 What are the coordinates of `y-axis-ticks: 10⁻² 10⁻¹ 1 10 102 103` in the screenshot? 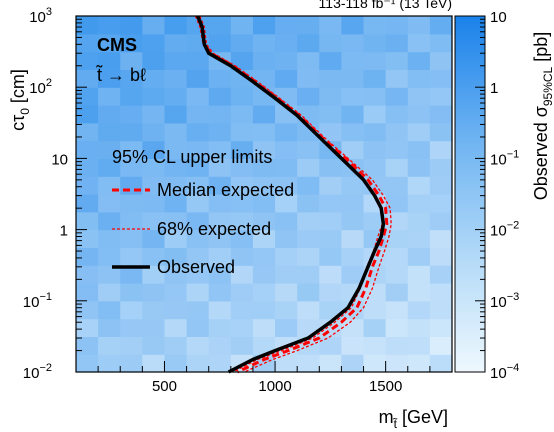 It's located at (55, 194).